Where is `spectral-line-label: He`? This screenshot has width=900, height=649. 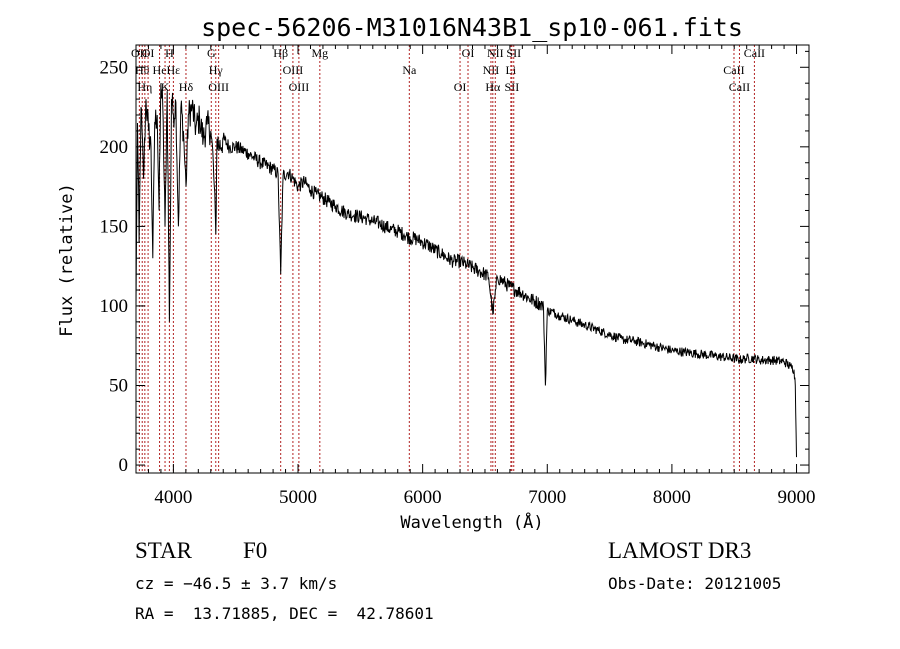 spectral-line-label: He is located at coordinates (160, 70).